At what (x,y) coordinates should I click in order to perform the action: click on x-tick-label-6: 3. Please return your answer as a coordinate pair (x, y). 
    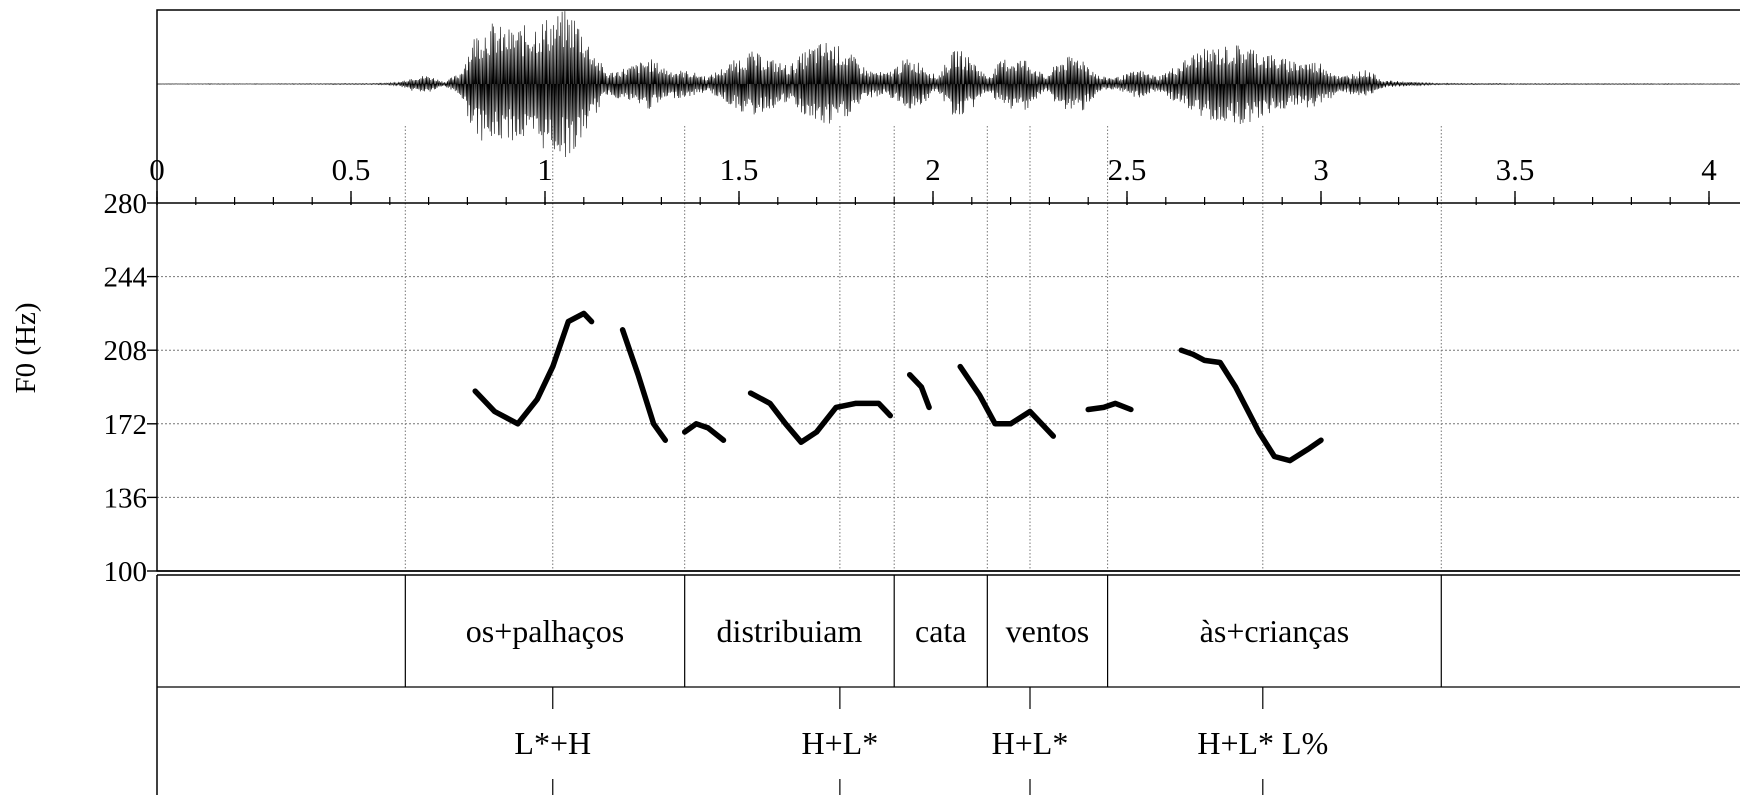
    Looking at the image, I should click on (1321, 169).